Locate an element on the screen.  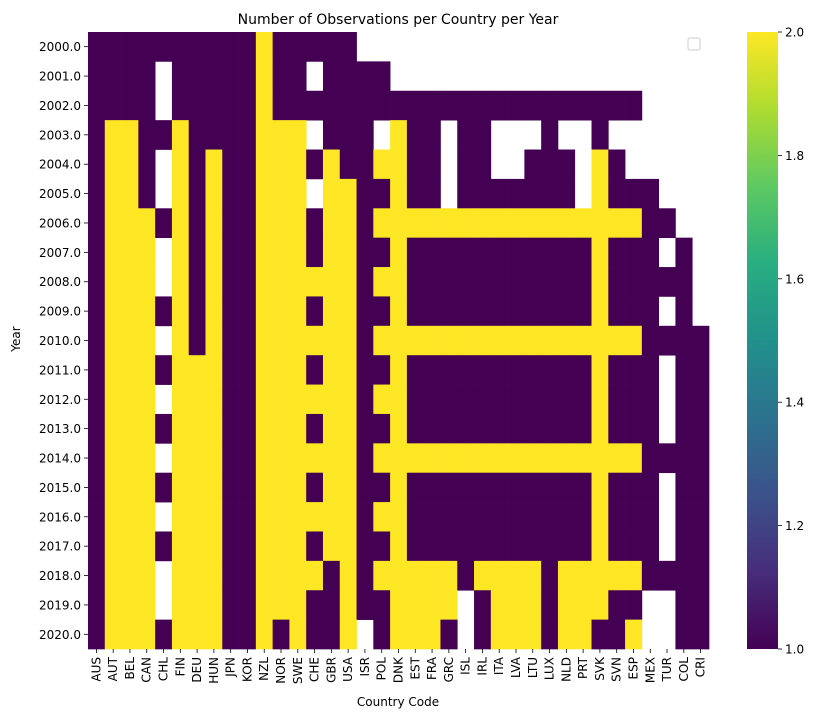
x-tick-label: POL is located at coordinates (382, 669).